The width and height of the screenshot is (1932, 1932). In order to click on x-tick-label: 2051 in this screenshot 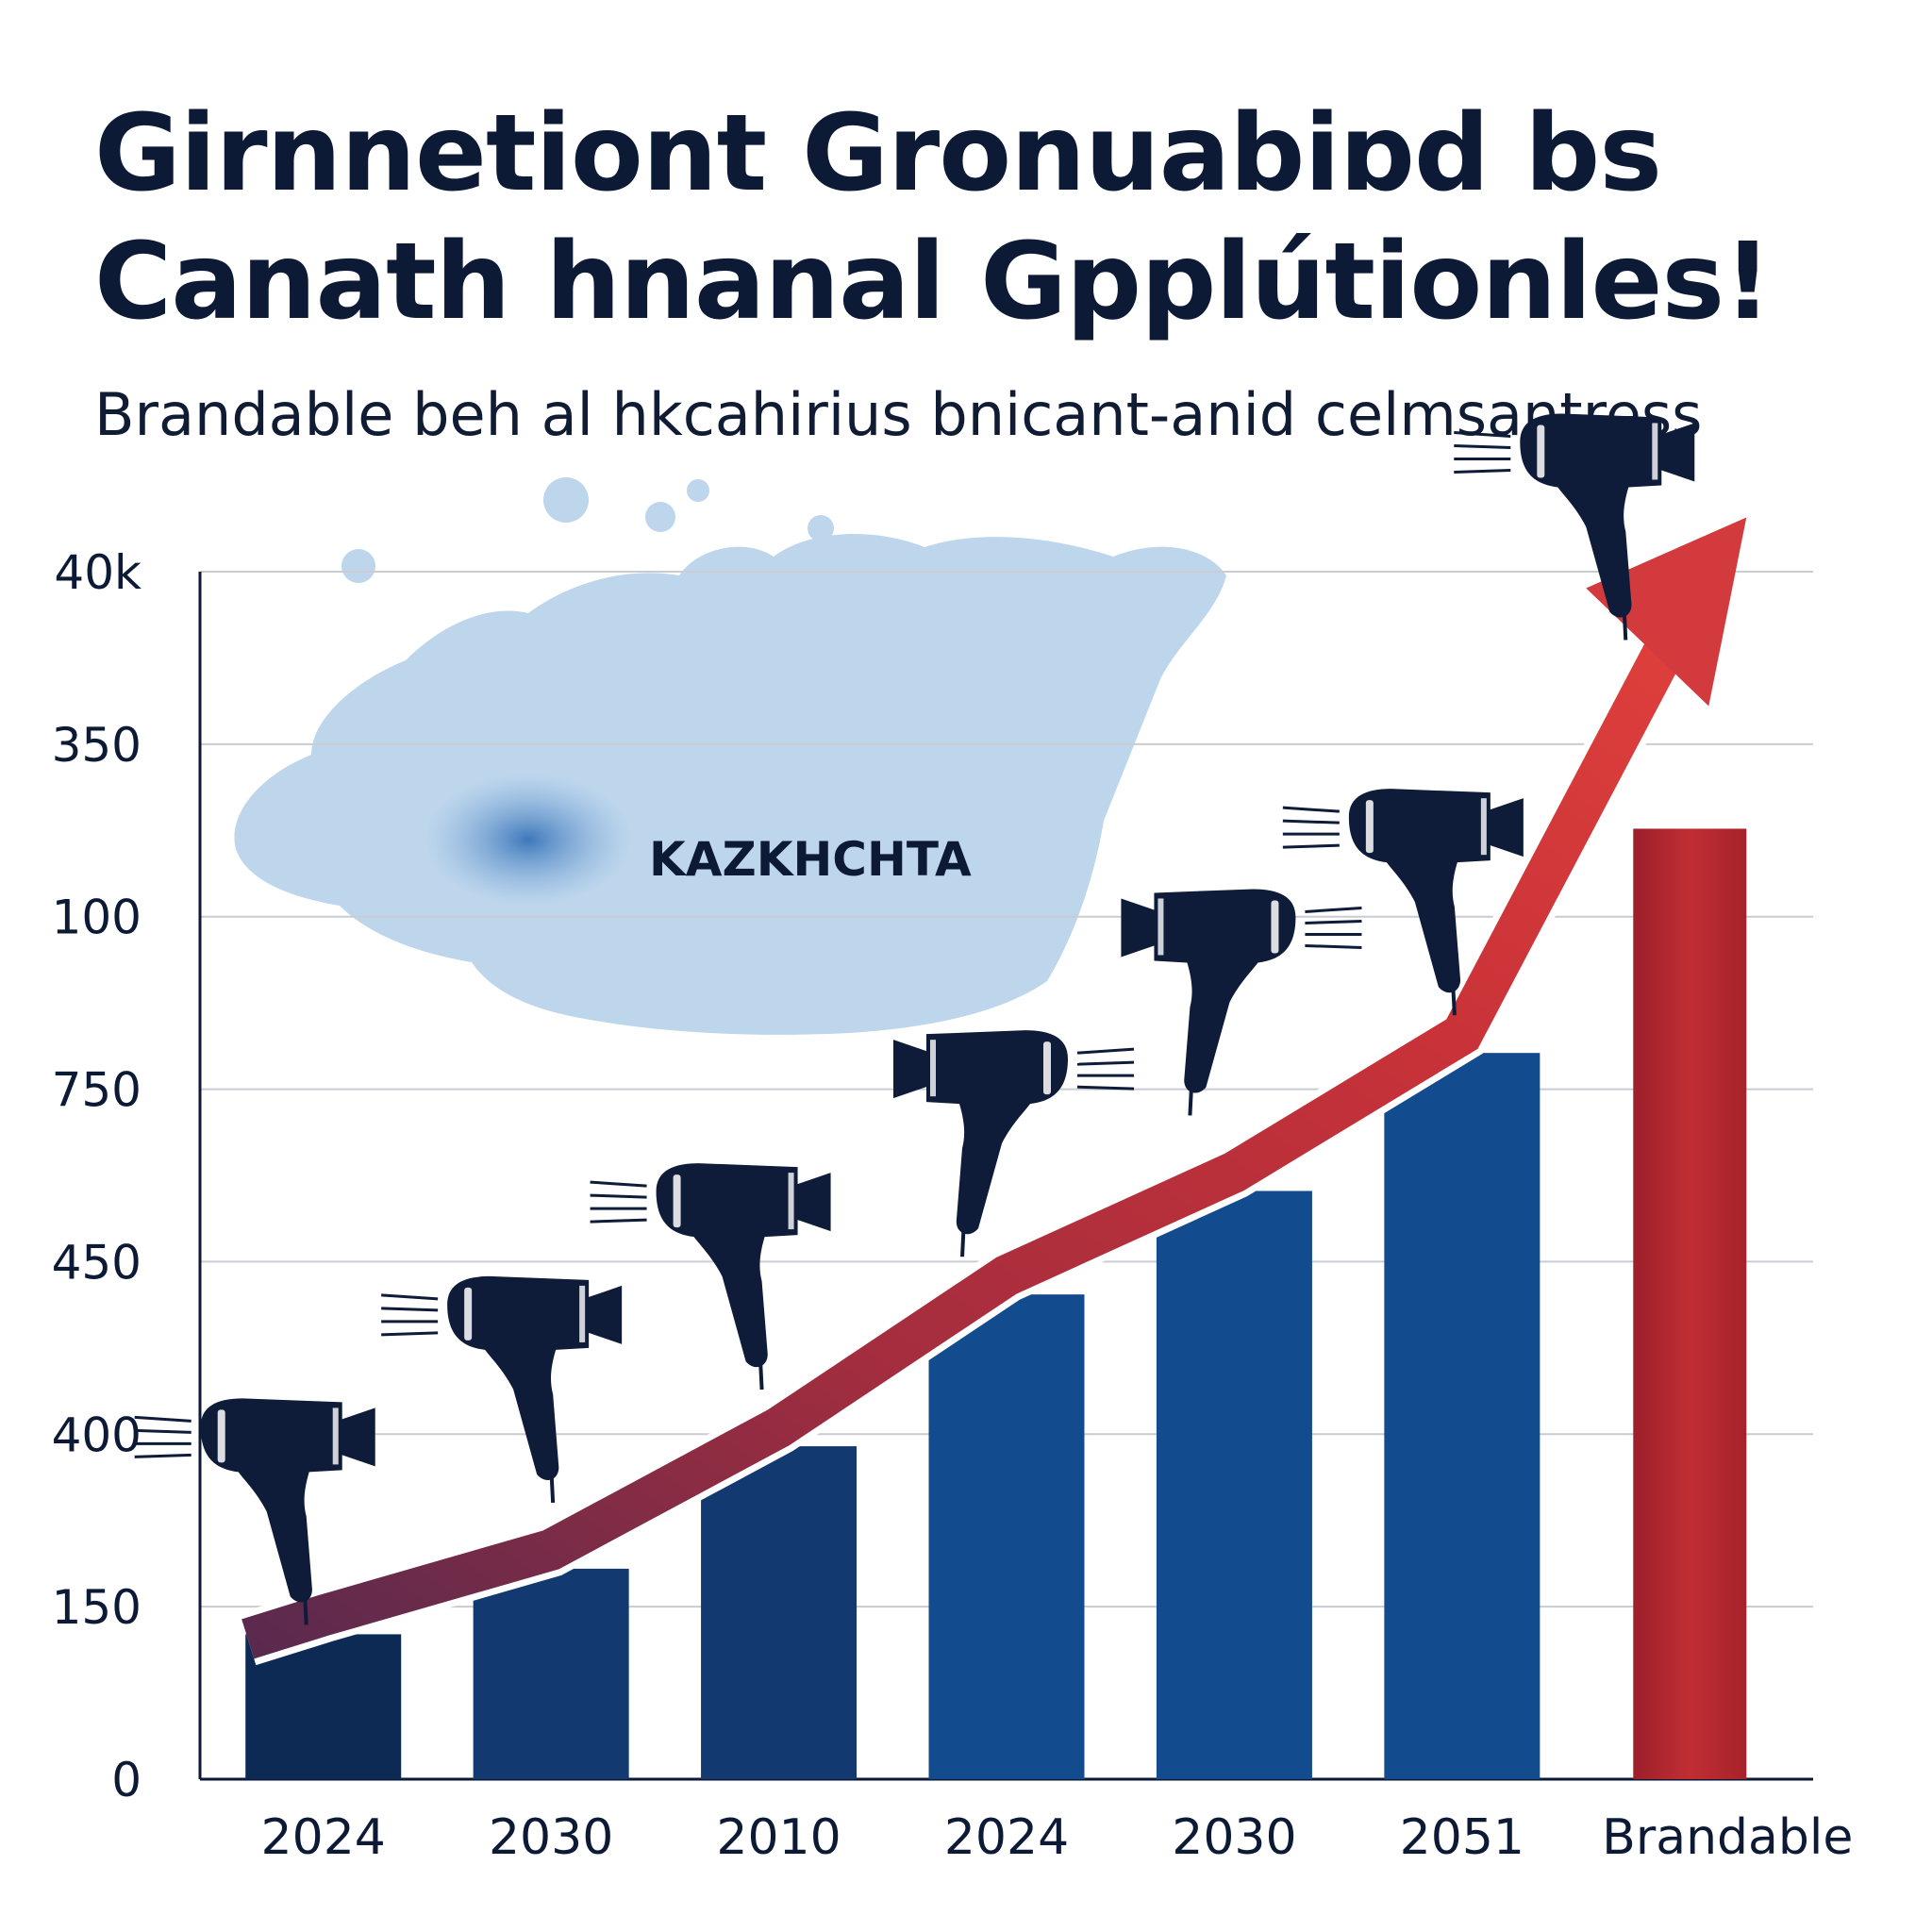, I will do `click(1462, 1838)`.